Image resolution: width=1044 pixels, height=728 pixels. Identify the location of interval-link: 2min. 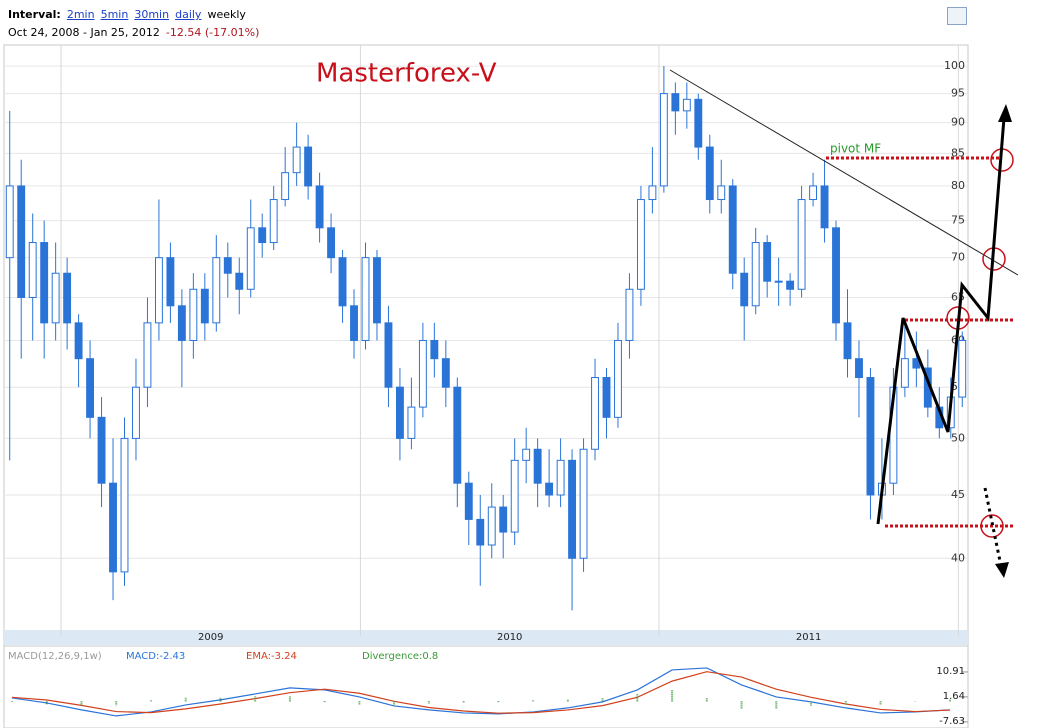
(80, 14).